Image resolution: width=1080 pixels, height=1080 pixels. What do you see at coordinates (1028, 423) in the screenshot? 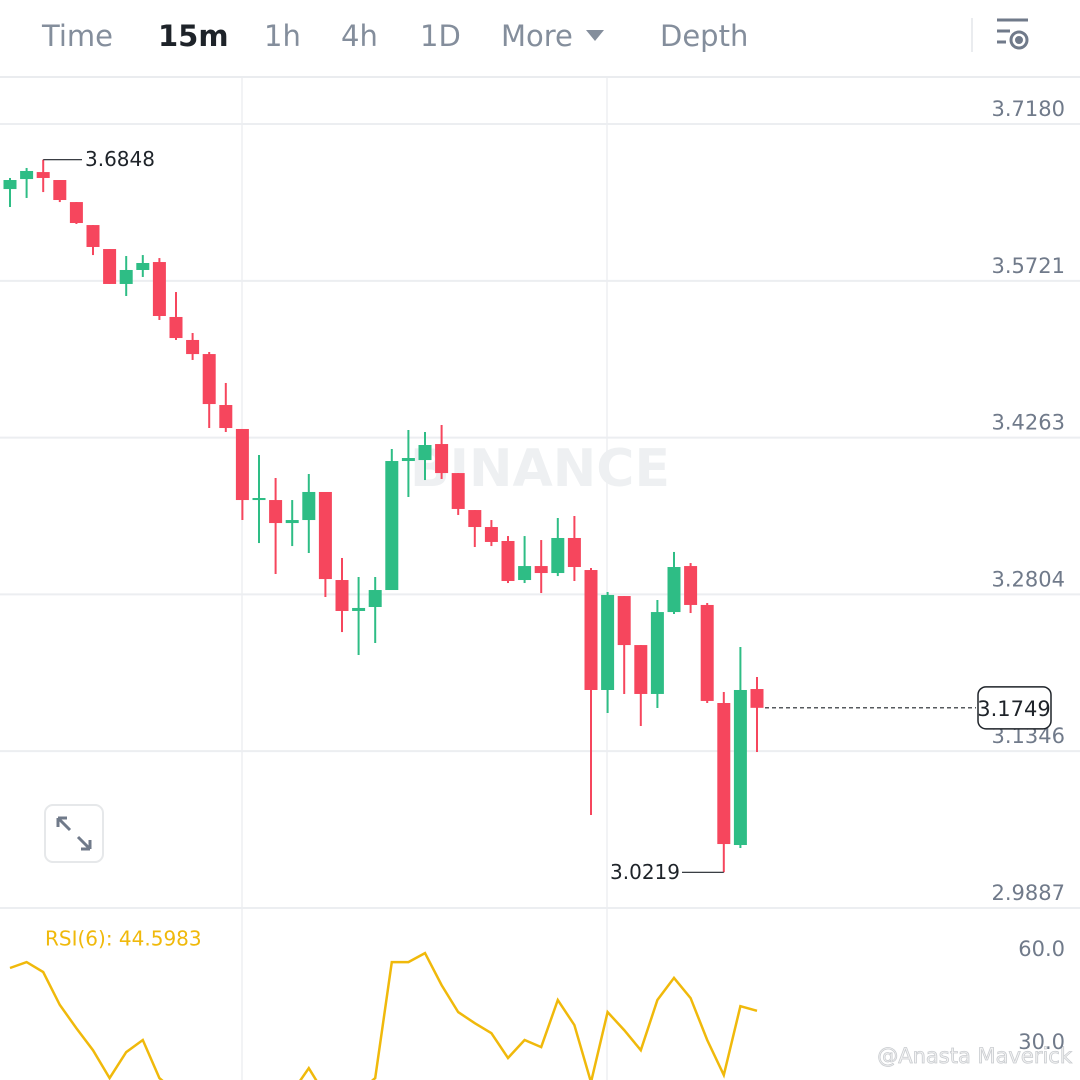
I see `y-tick-label: 3.4263` at bounding box center [1028, 423].